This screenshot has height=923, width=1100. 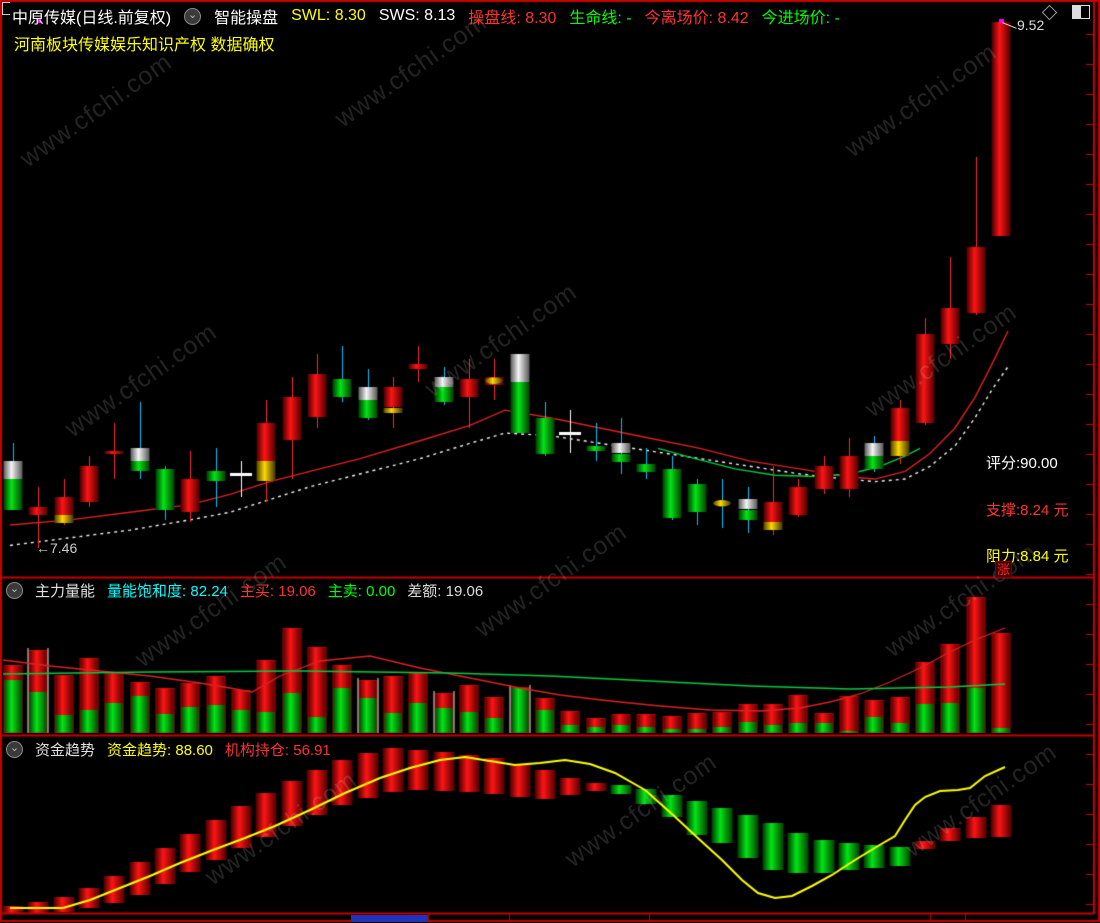 I want to click on high-price-label: 9.52, so click(x=1031, y=25).